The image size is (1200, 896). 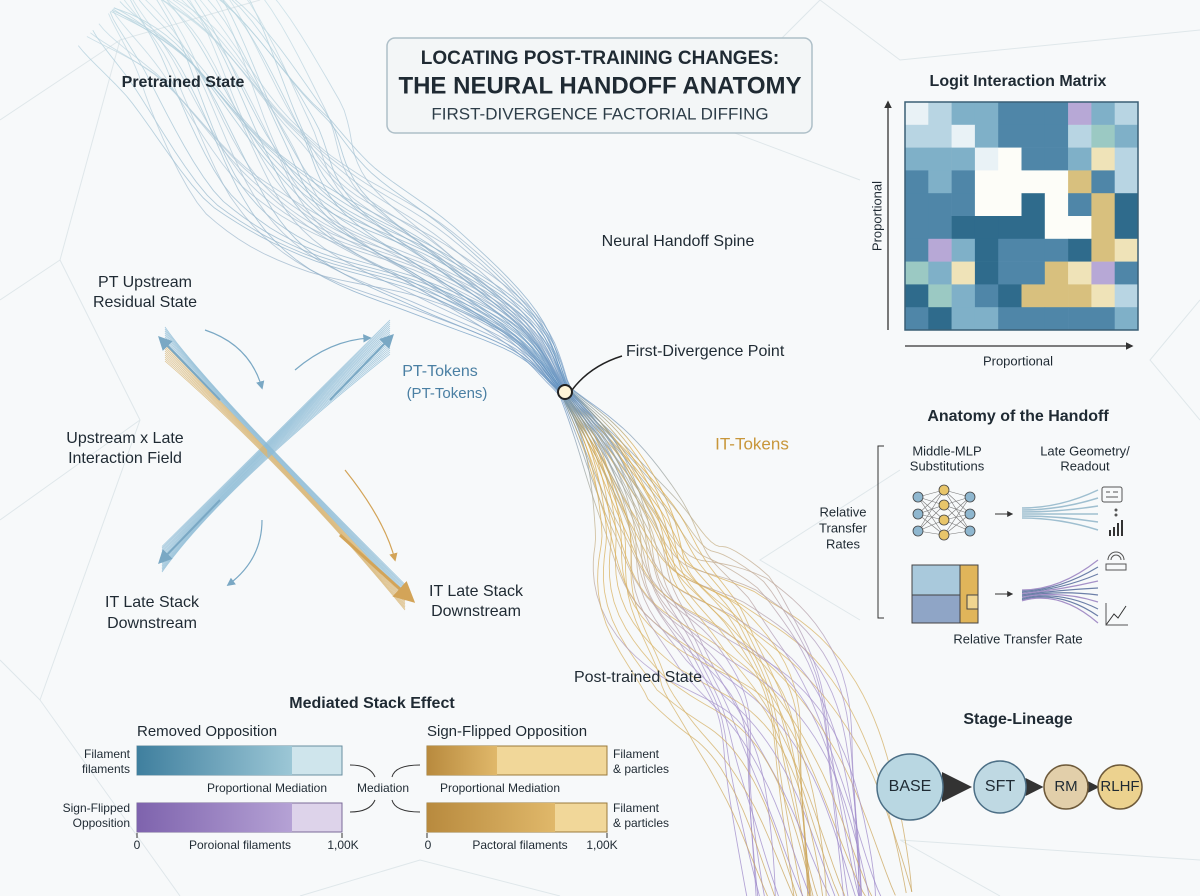 What do you see at coordinates (214, 817) in the screenshot?
I see `bar-fill` at bounding box center [214, 817].